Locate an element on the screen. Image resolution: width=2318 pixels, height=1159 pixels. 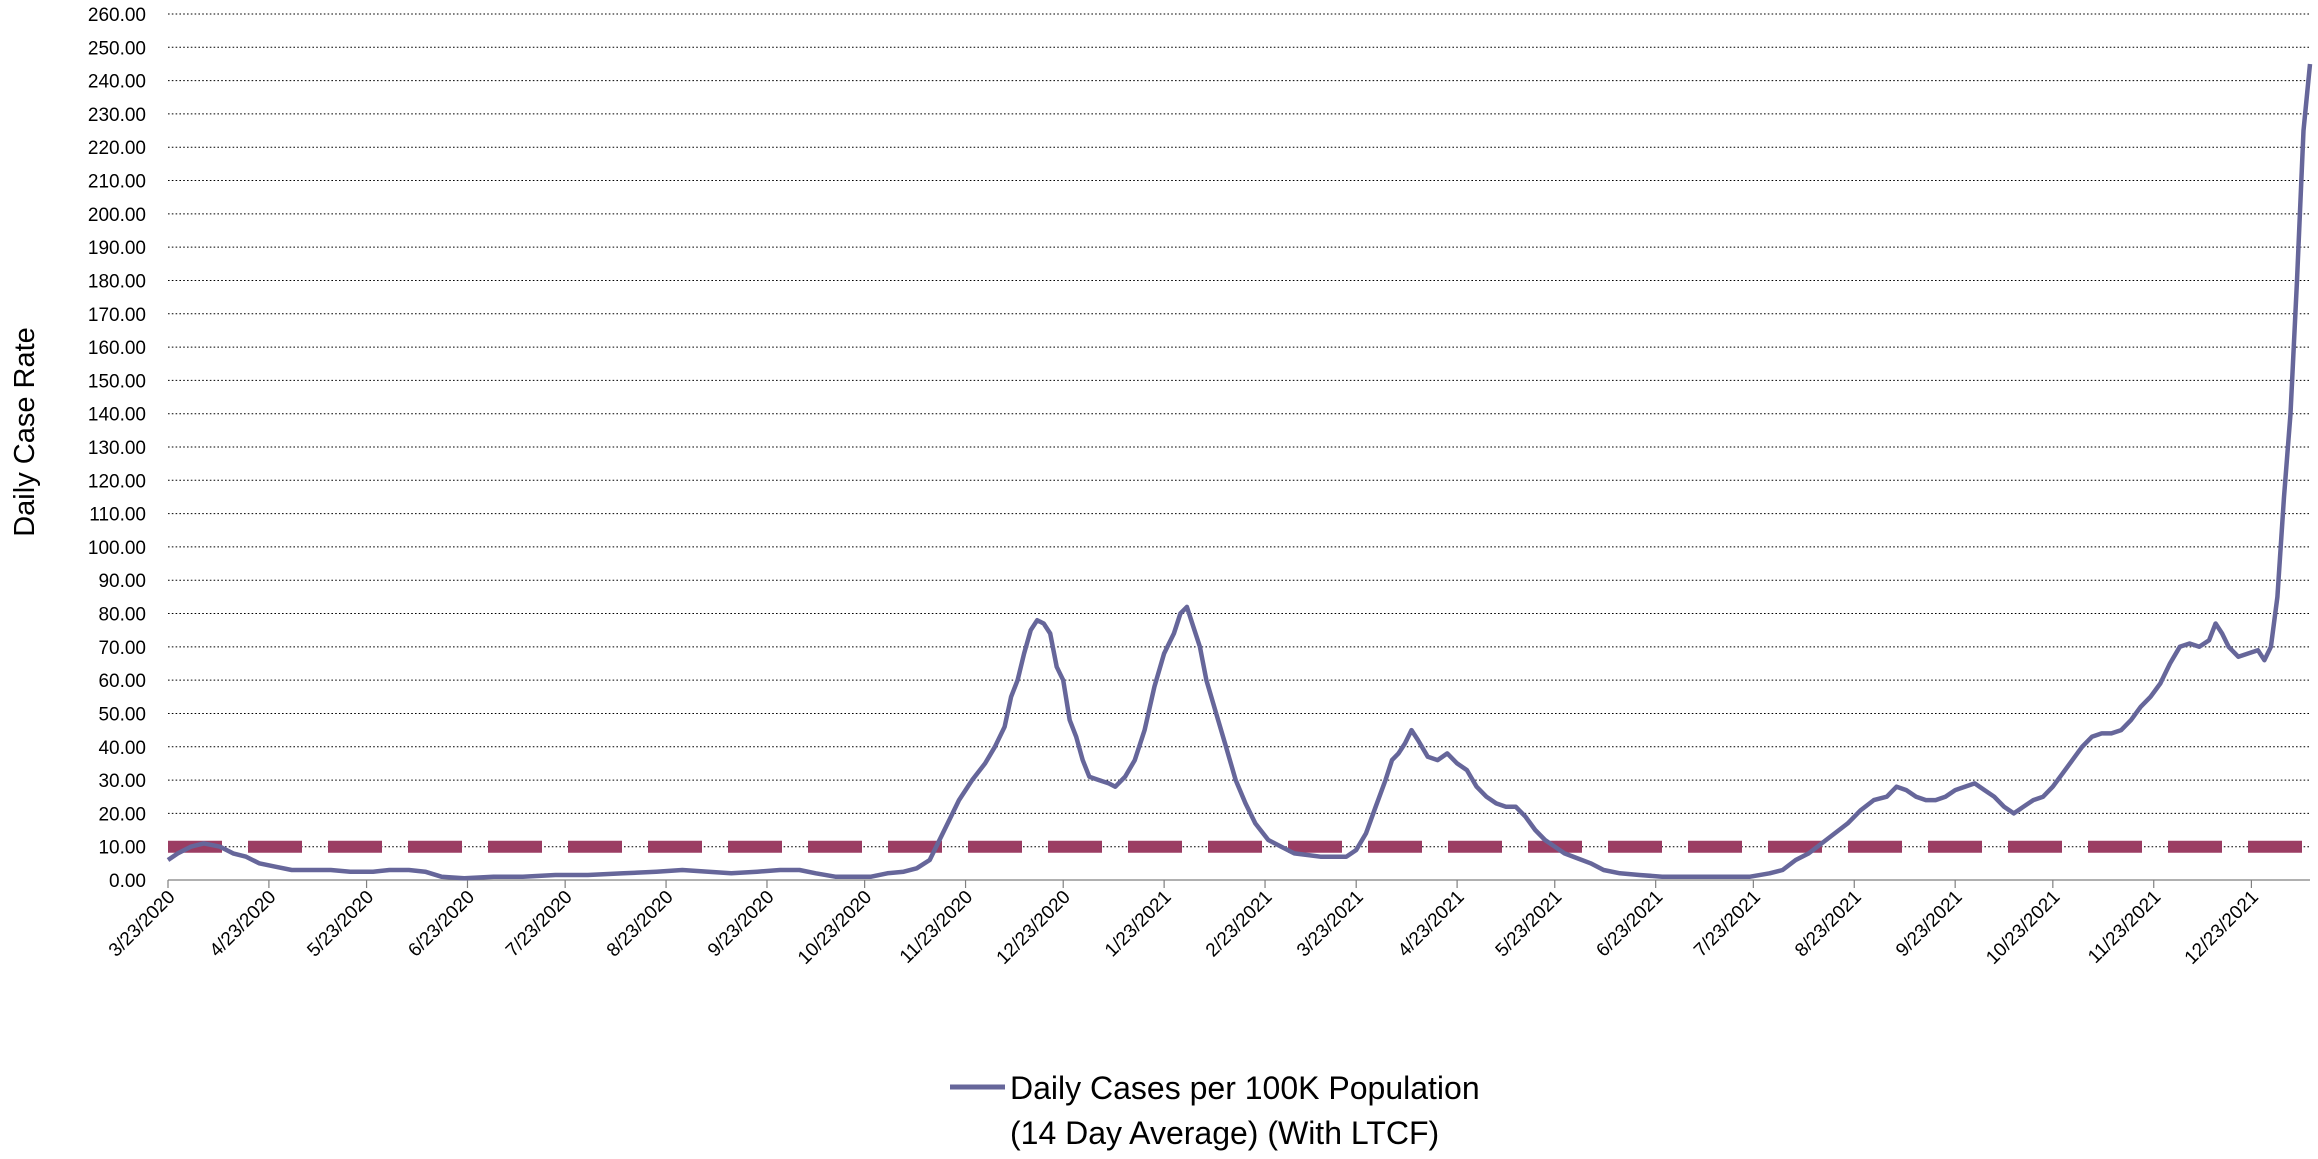
x-tick-label: 3/23/2021 is located at coordinates (1330, 924).